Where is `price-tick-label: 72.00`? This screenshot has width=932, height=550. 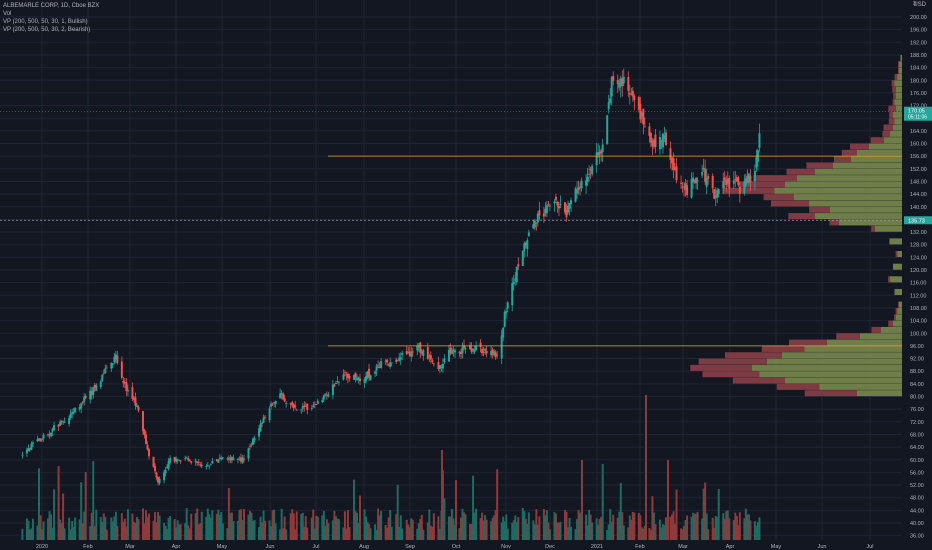
price-tick-label: 72.00 is located at coordinates (917, 423).